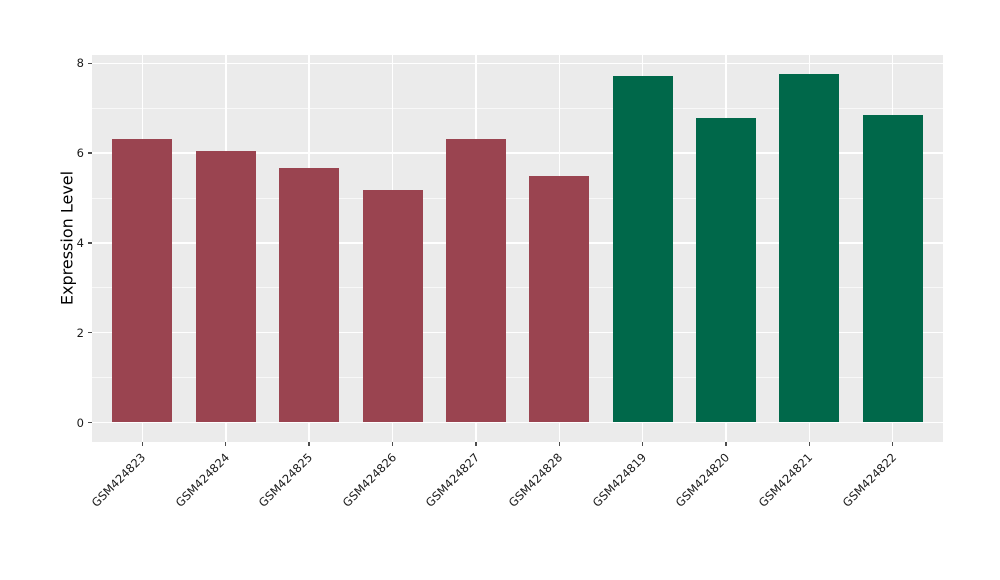 The image size is (1000, 580). Describe the element at coordinates (642, 249) in the screenshot. I see `bar-GSM424819` at that location.